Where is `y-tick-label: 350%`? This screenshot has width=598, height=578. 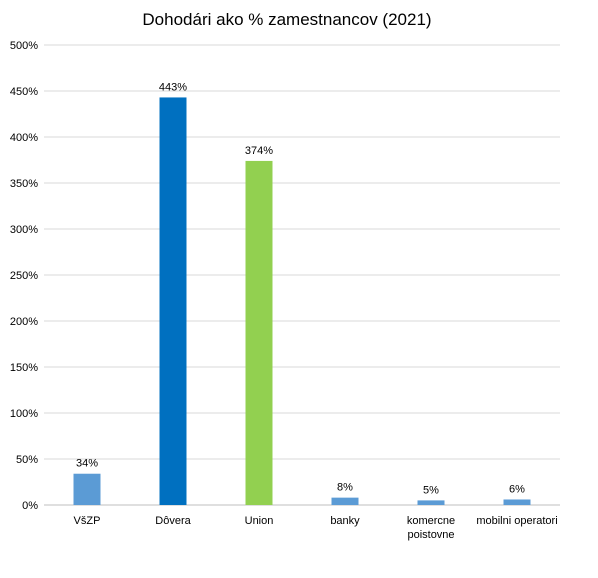 y-tick-label: 350% is located at coordinates (24, 184).